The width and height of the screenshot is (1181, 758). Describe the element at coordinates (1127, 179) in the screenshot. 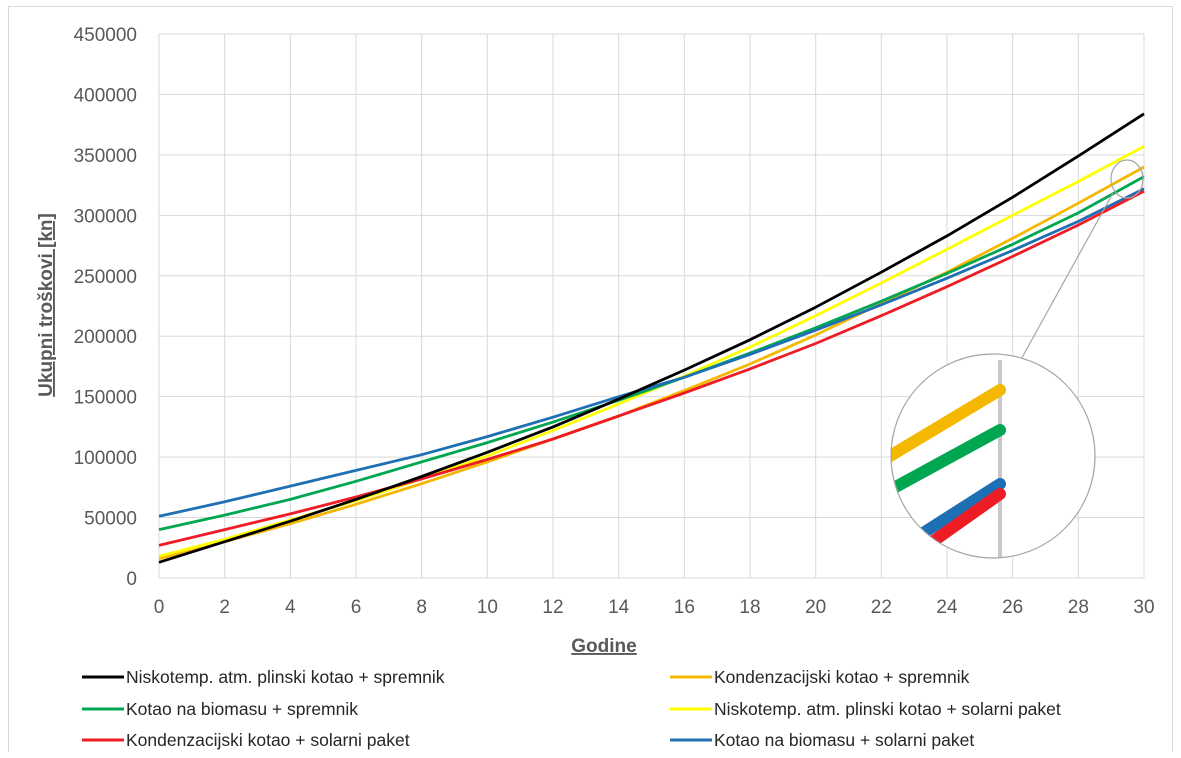

I see `zoom-source-circle` at that location.